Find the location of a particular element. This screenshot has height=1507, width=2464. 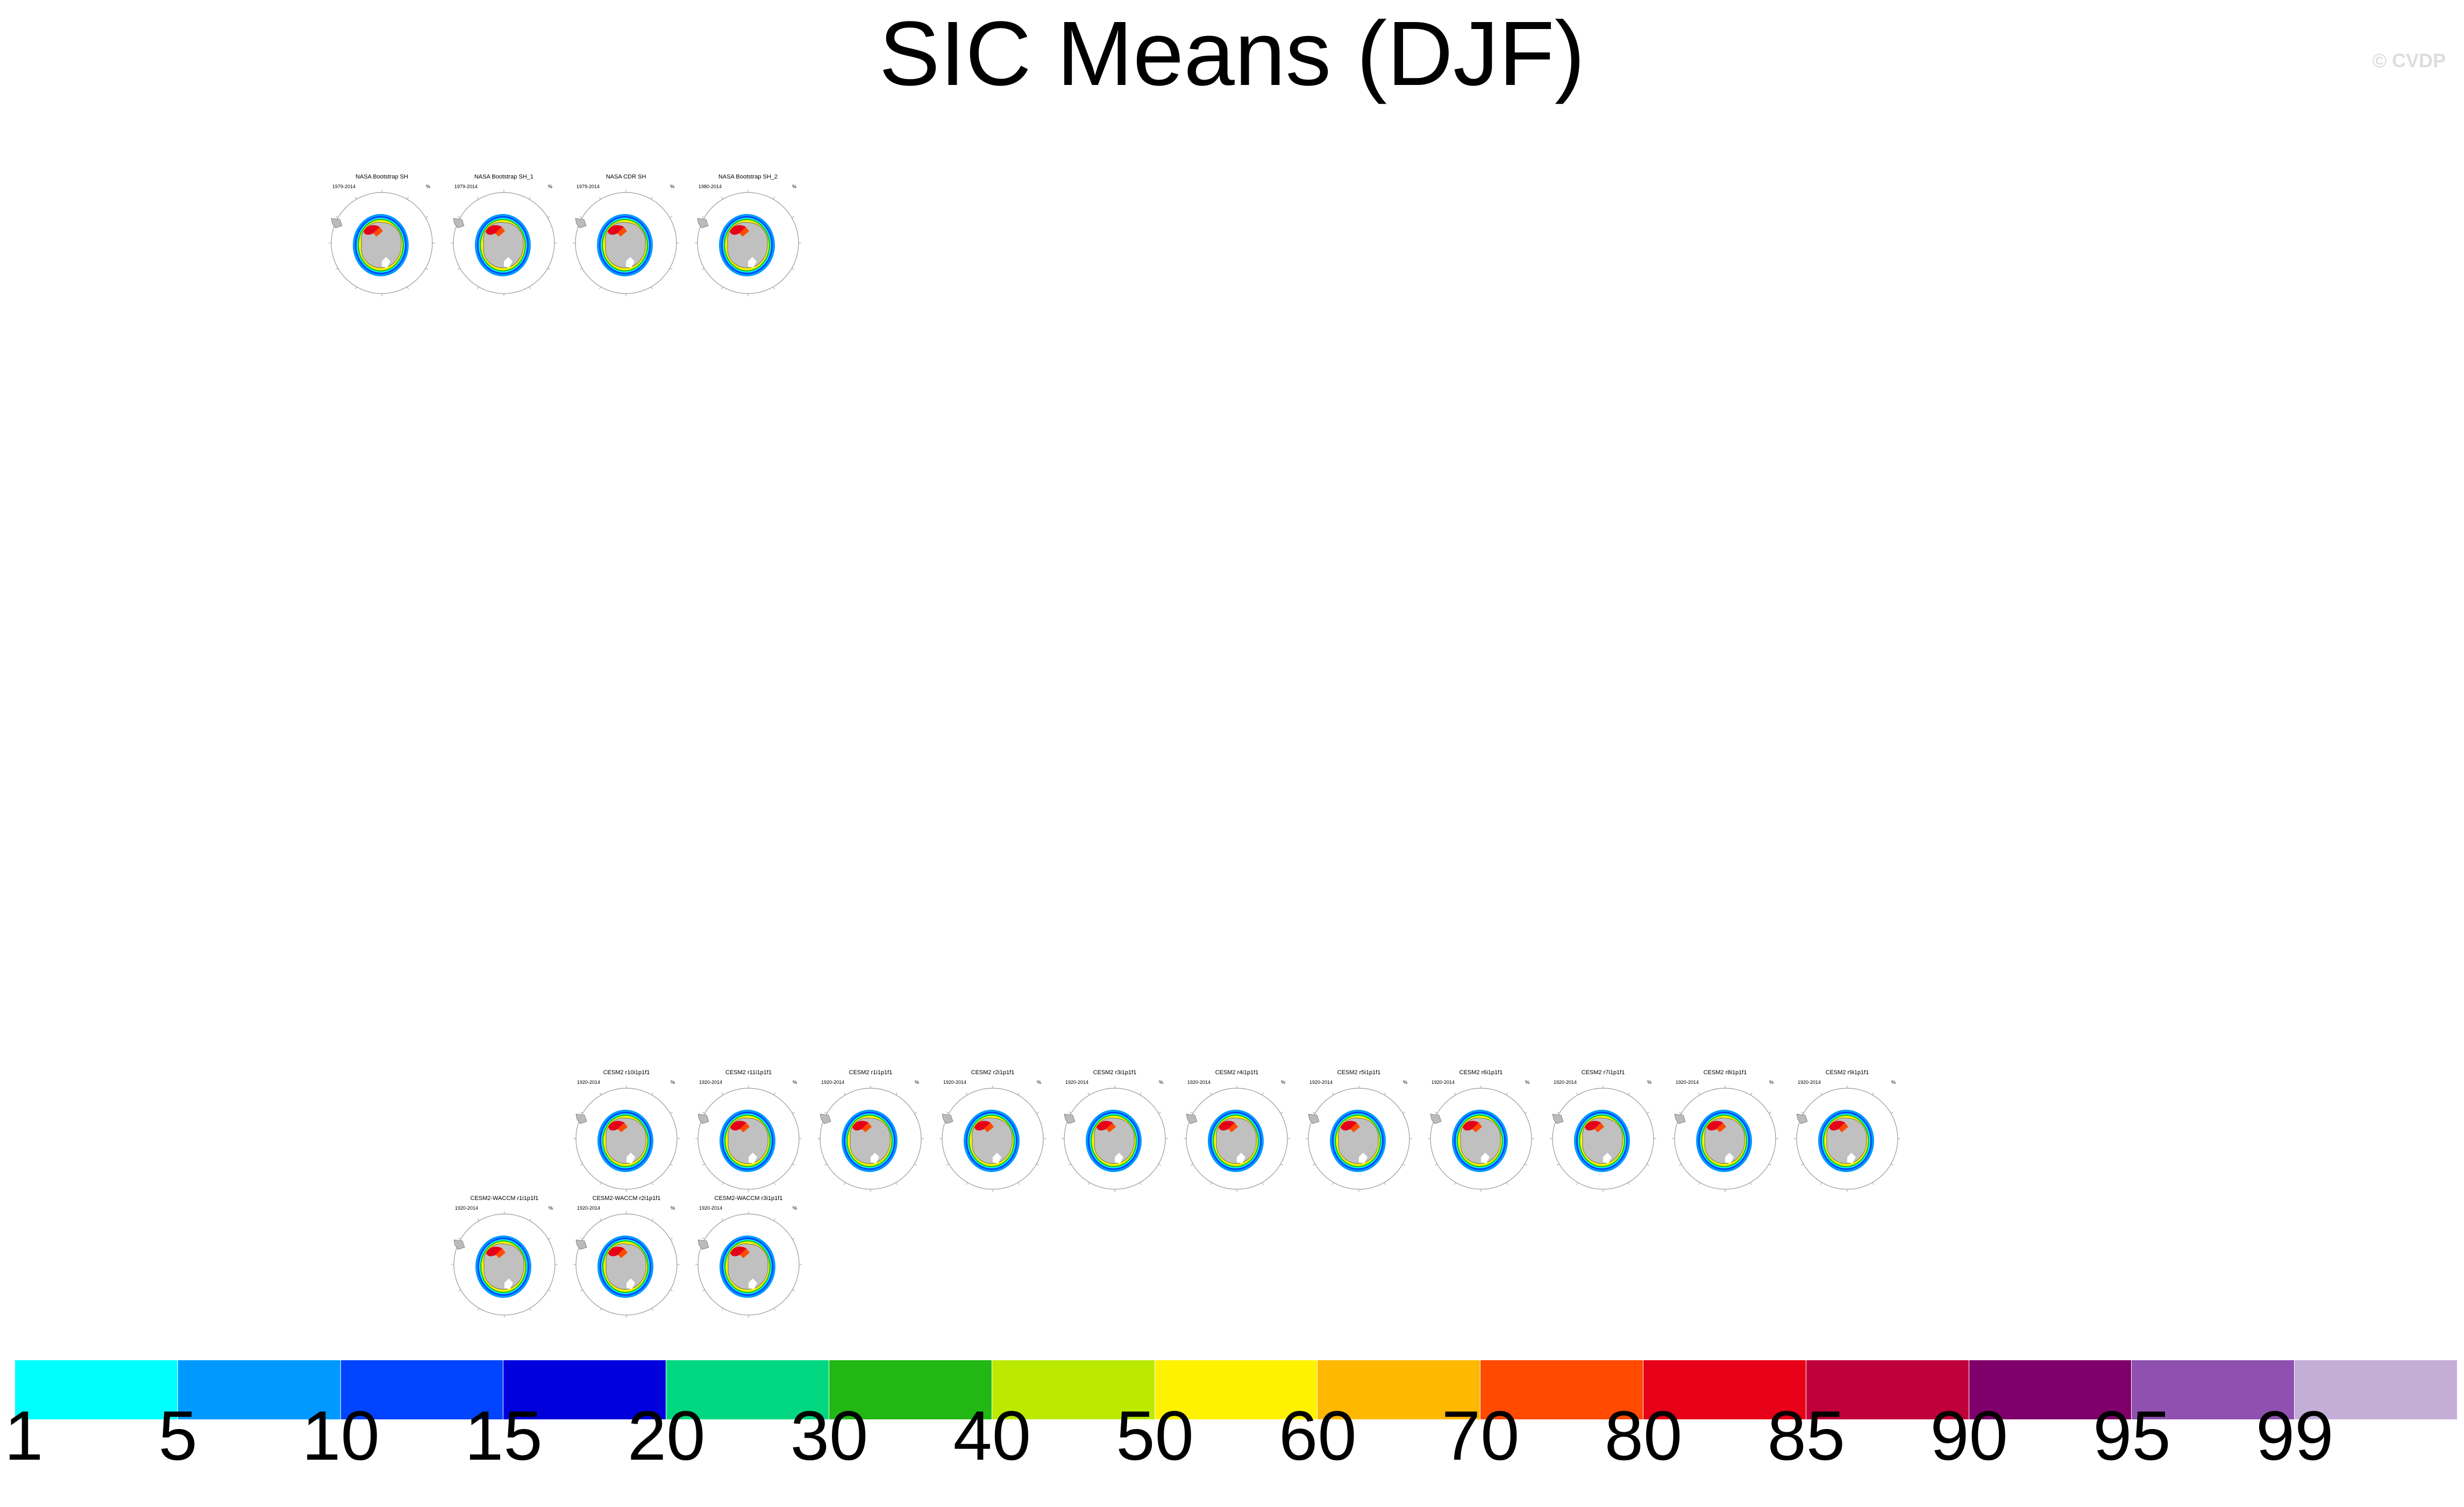

colorbar-tick-label: 85 is located at coordinates (1806, 1435).